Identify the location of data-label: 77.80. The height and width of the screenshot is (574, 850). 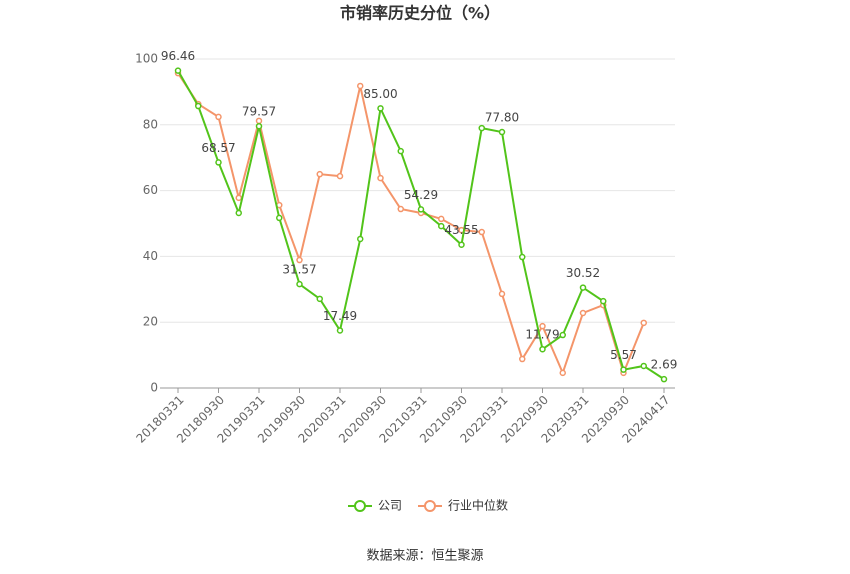
(502, 118).